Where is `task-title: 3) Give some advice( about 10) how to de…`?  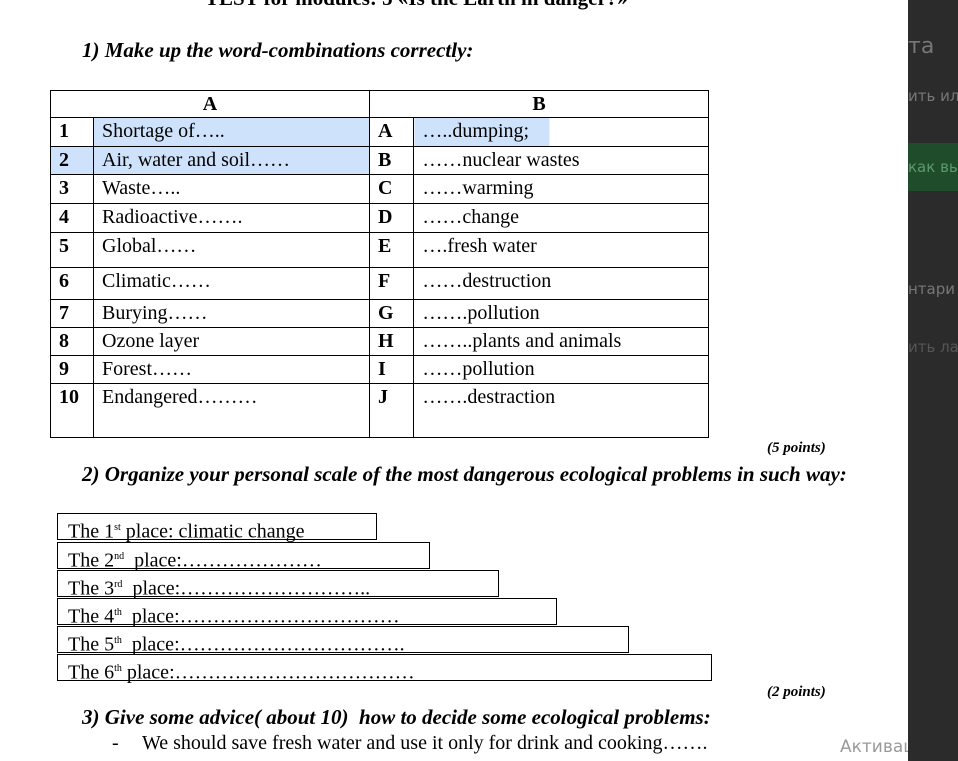 task-title: 3) Give some advice( about 10) how to de… is located at coordinates (396, 717).